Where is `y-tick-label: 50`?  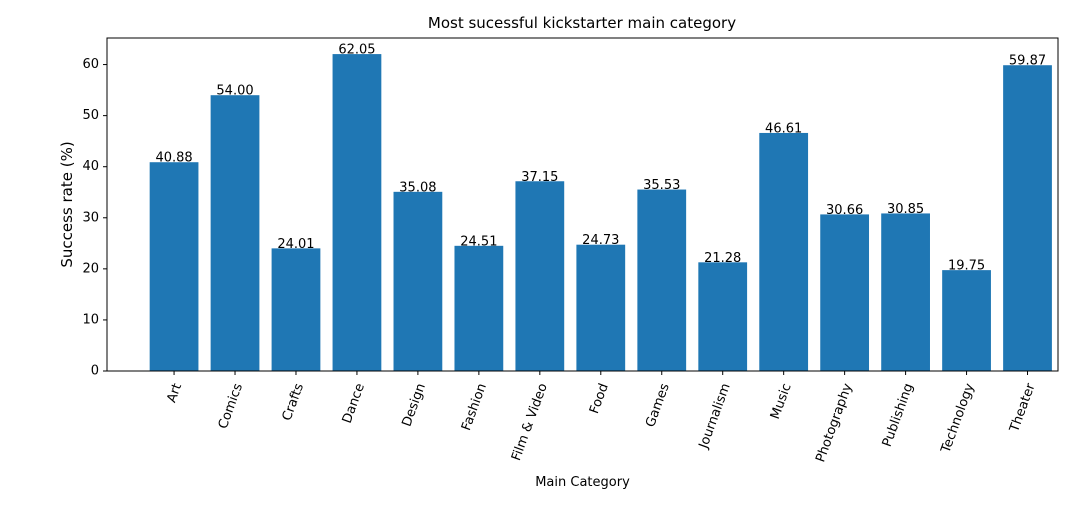 y-tick-label: 50 is located at coordinates (90, 115).